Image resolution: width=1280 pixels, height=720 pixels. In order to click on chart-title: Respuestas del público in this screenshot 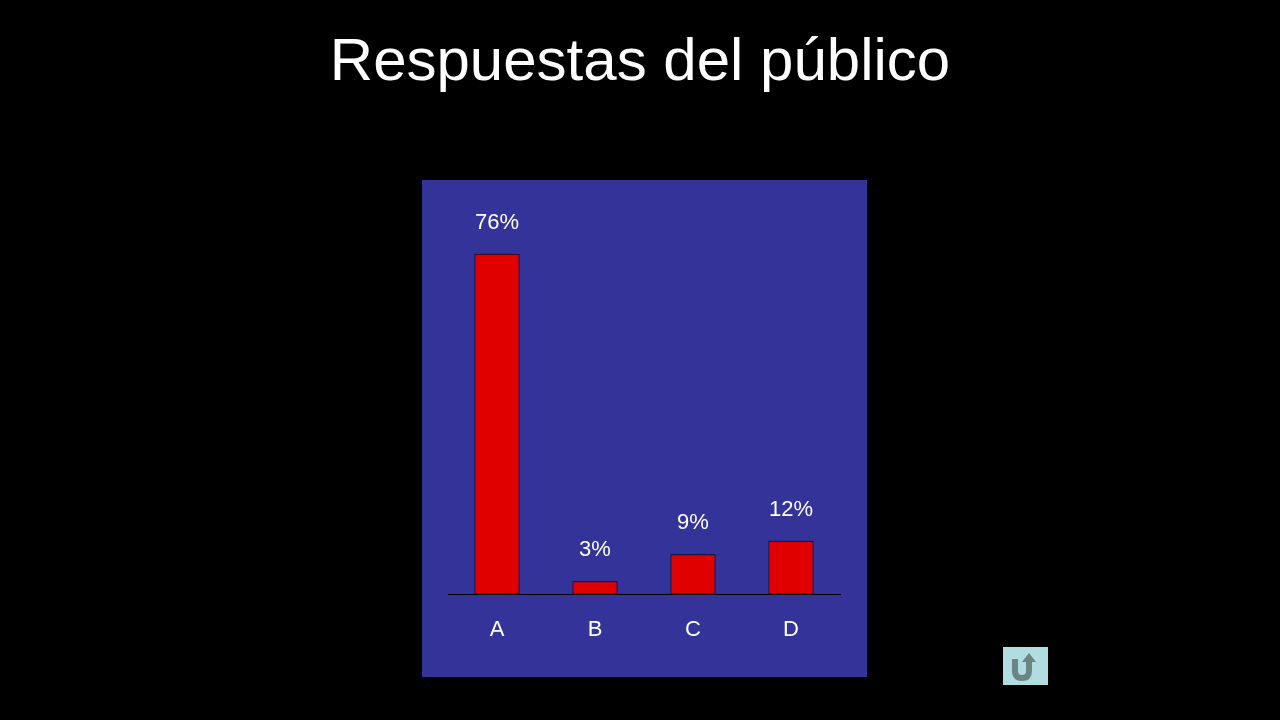, I will do `click(640, 60)`.